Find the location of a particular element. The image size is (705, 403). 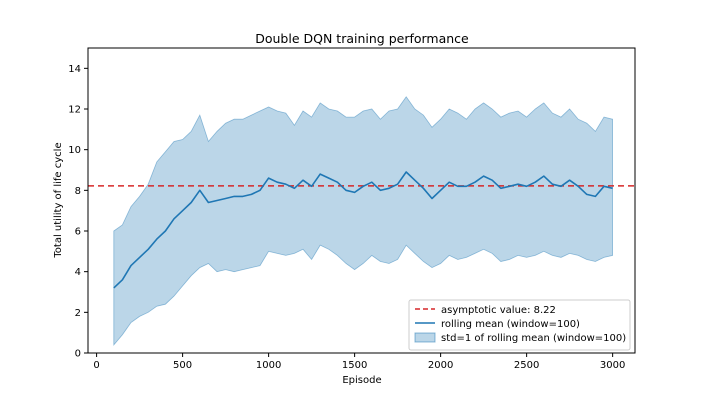

x-tick-label: 2500 is located at coordinates (526, 365).